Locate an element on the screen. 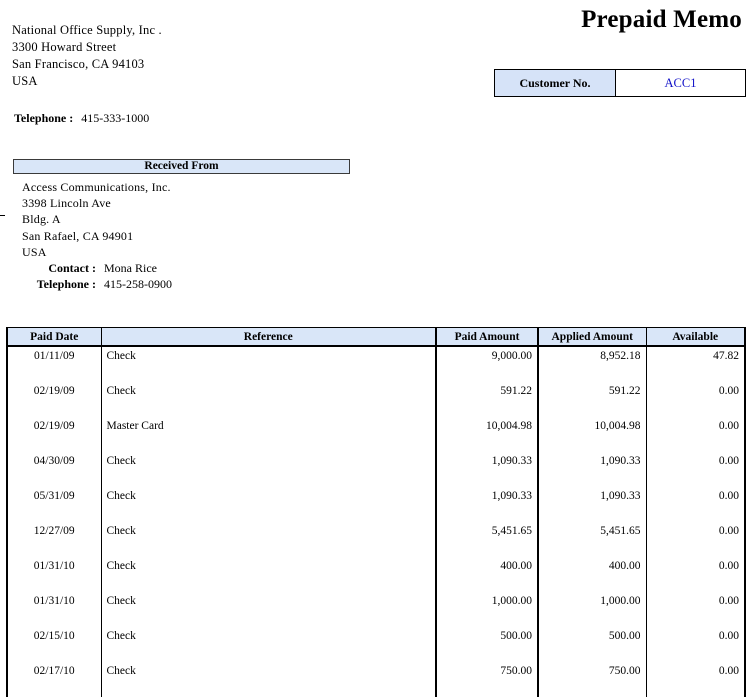  cell-paid_amount: 1,000.00 is located at coordinates (487, 609).